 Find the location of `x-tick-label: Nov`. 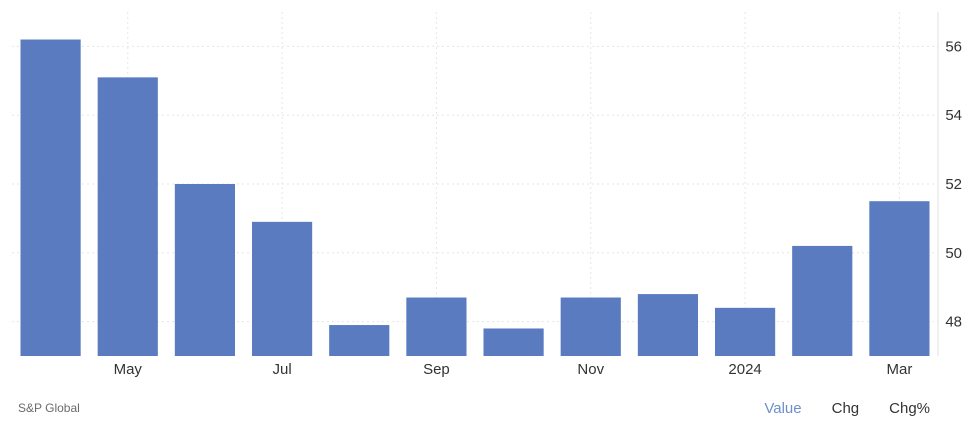

x-tick-label: Nov is located at coordinates (590, 369).